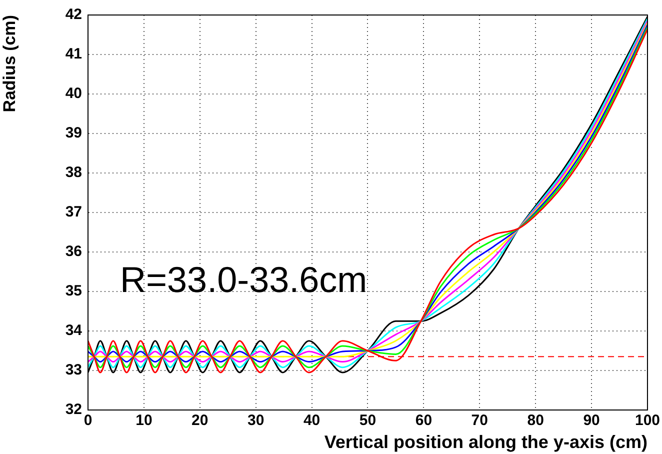 The width and height of the screenshot is (662, 454). Describe the element at coordinates (244, 279) in the screenshot. I see `annotation: R=33.0-33.6cm` at that location.